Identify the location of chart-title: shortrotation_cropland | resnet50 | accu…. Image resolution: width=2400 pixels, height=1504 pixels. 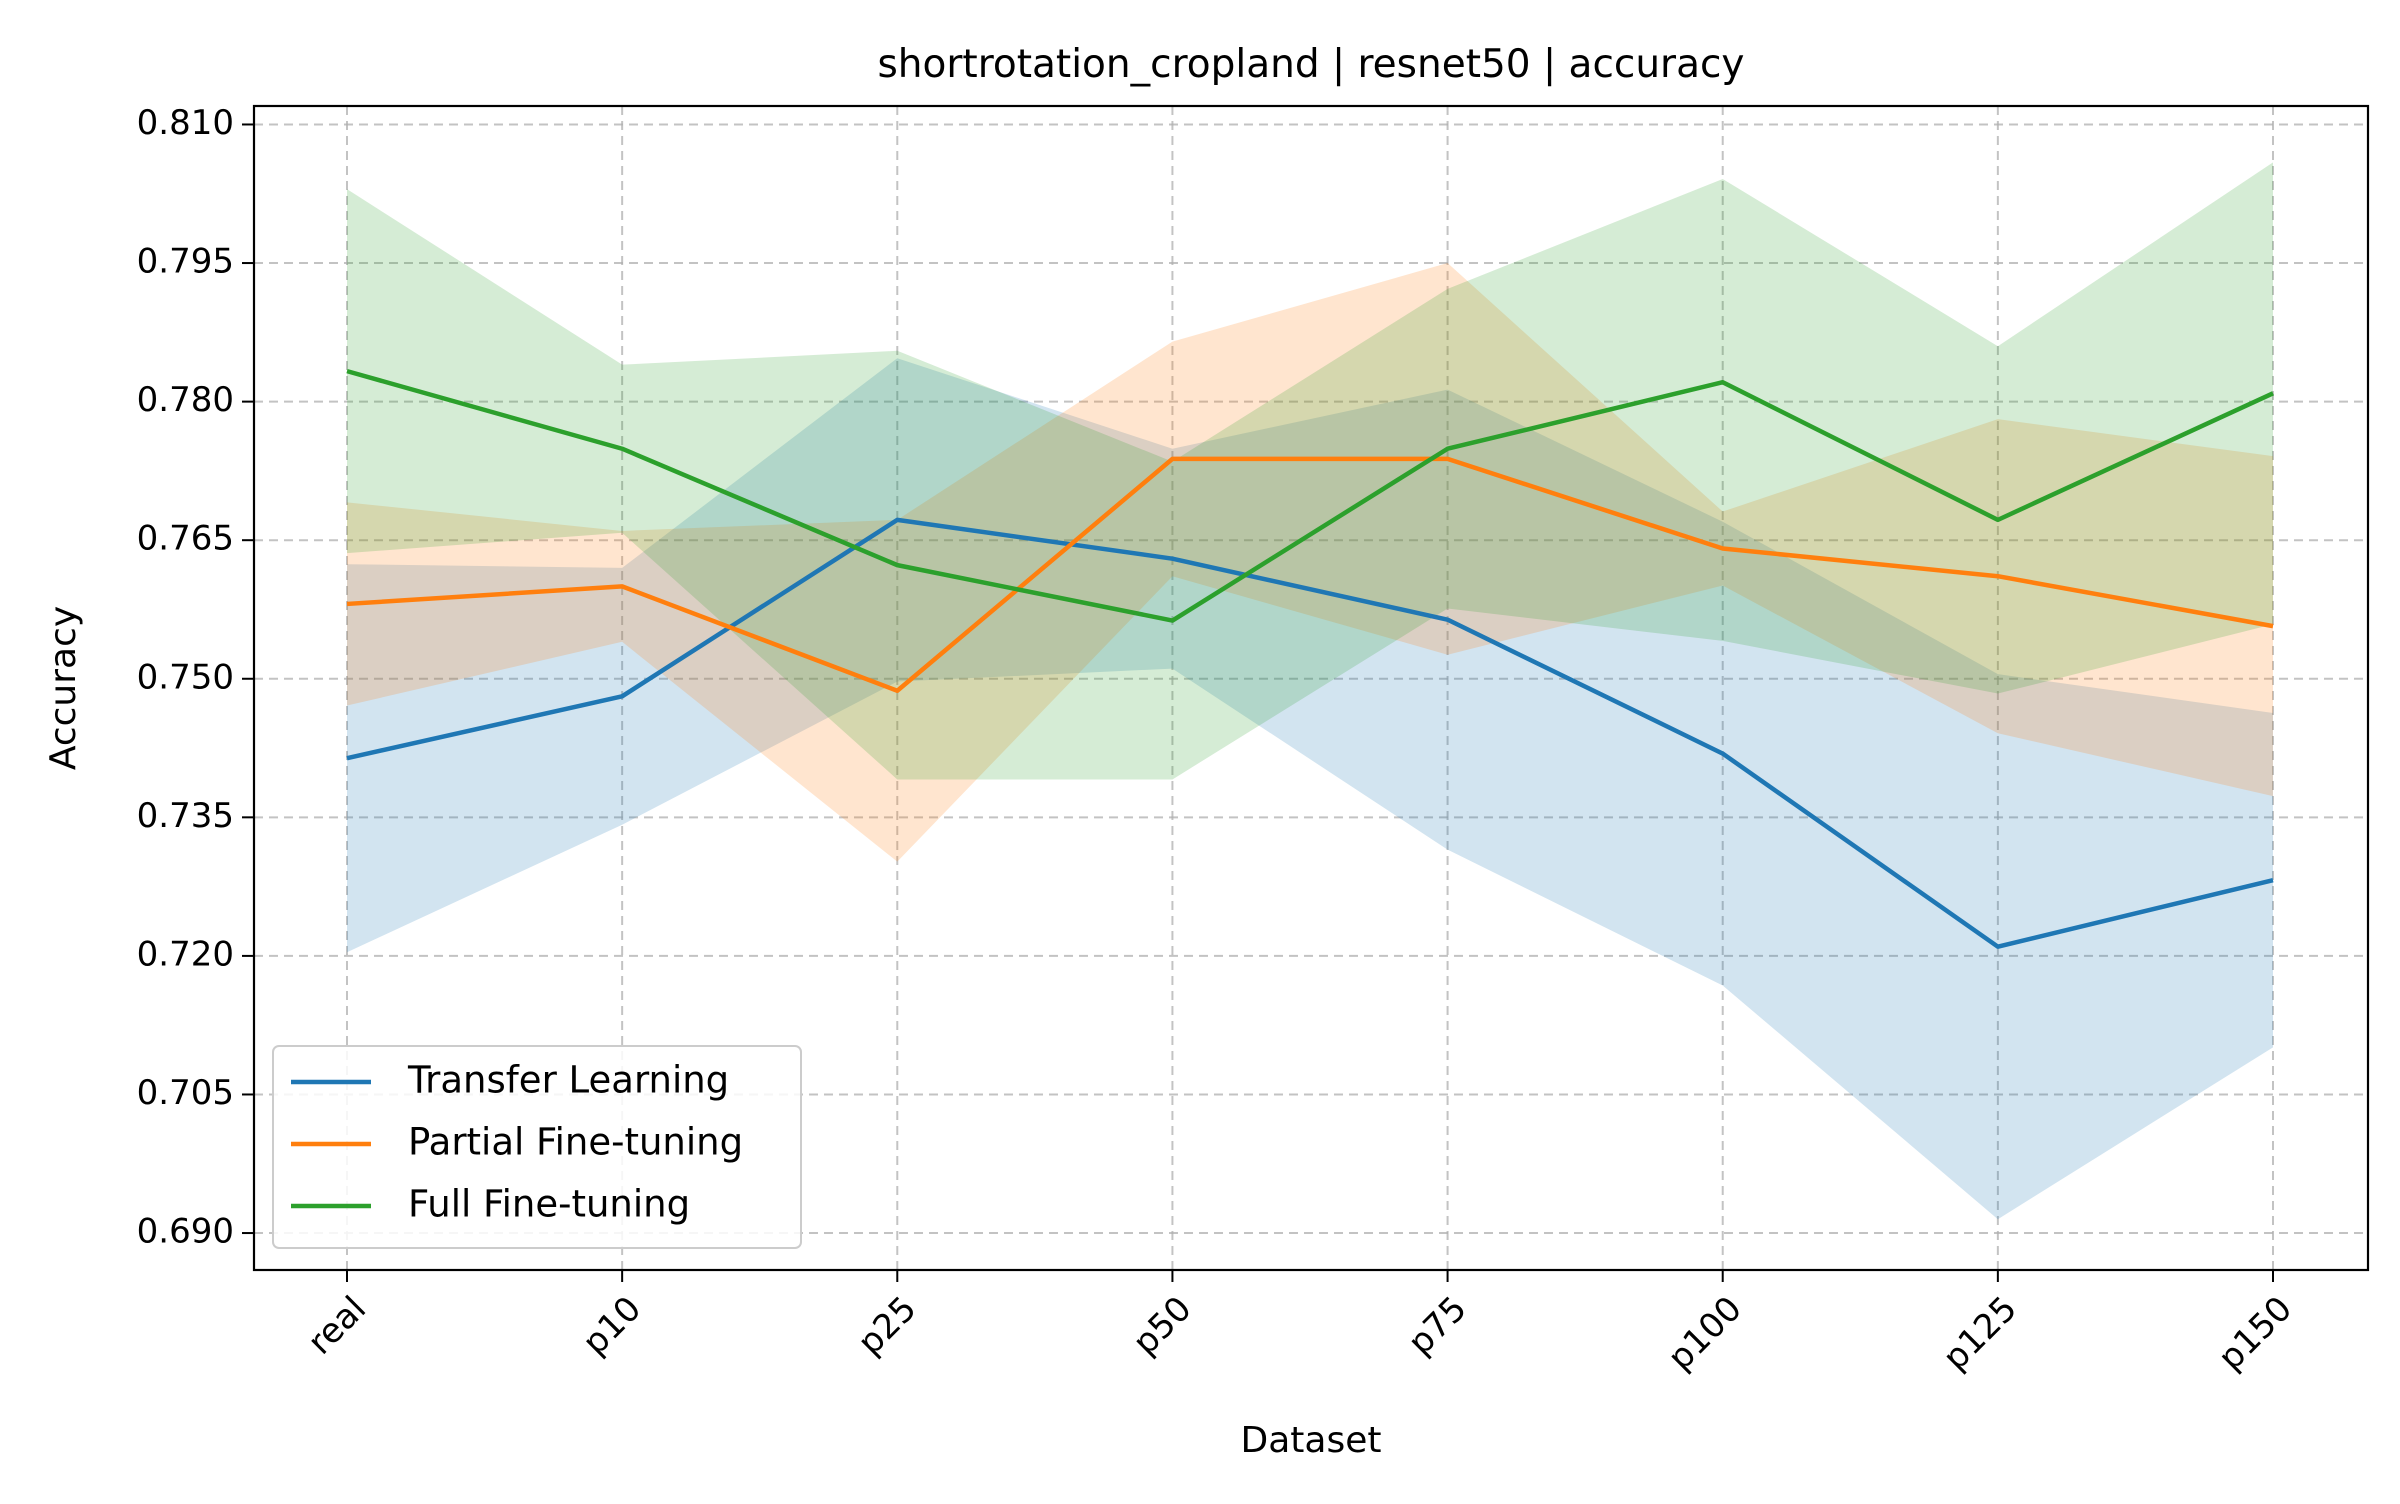
(1310, 64).